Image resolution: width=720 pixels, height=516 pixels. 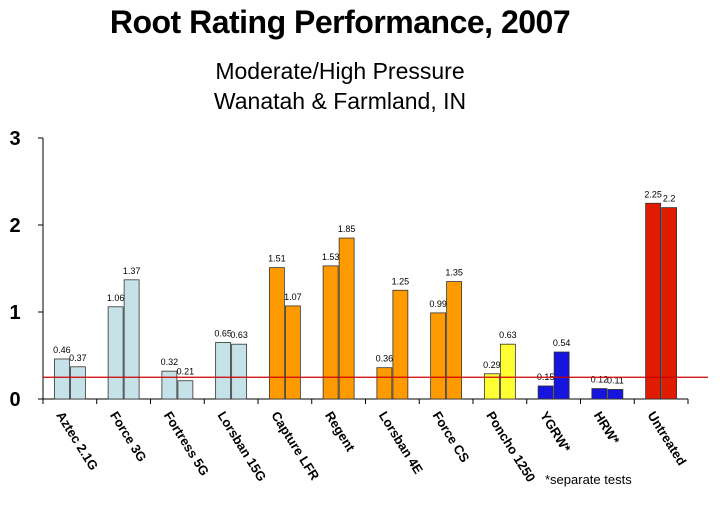 I want to click on data-label: 0.32, so click(x=170, y=362).